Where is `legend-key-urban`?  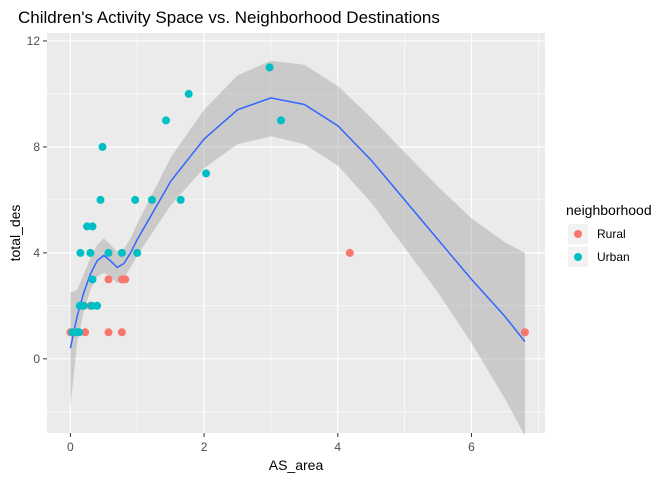
legend-key-urban is located at coordinates (578, 257).